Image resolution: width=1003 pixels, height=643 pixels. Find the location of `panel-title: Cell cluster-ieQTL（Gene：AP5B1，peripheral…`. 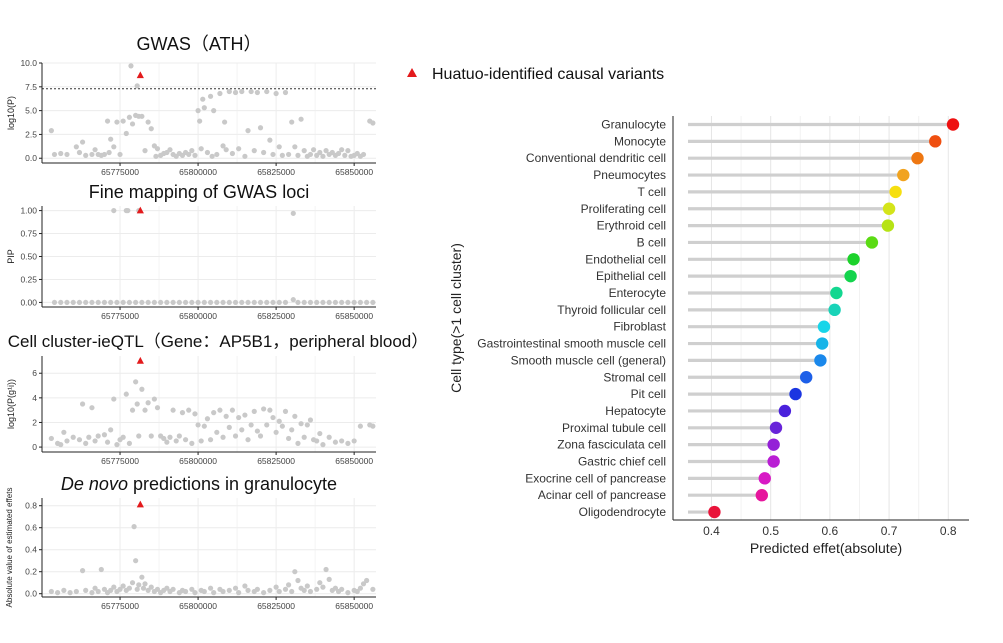

panel-title: Cell cluster-ieQTL（Gene：AP5B1，peripheral… is located at coordinates (218, 341).